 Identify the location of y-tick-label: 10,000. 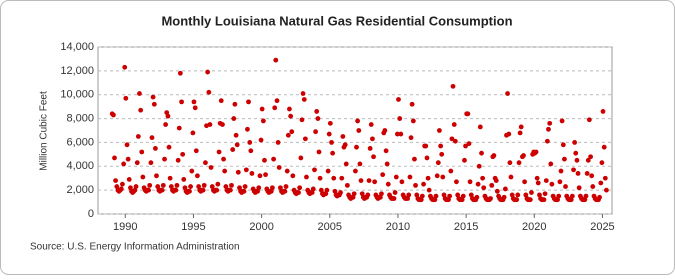
(77, 95).